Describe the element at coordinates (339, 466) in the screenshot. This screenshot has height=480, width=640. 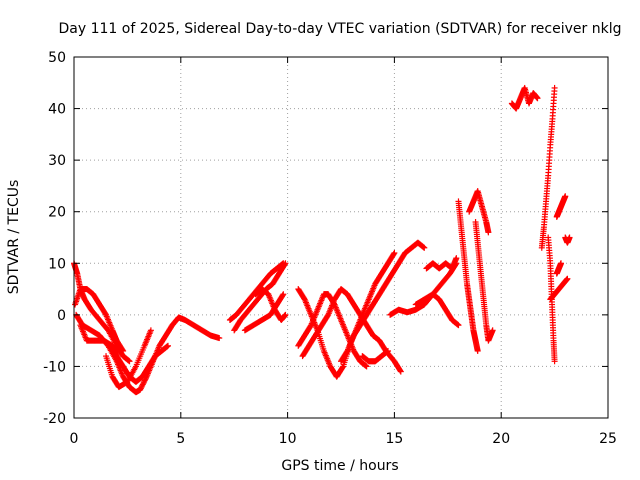
I see `x-axis-label: GPS time / hours` at that location.